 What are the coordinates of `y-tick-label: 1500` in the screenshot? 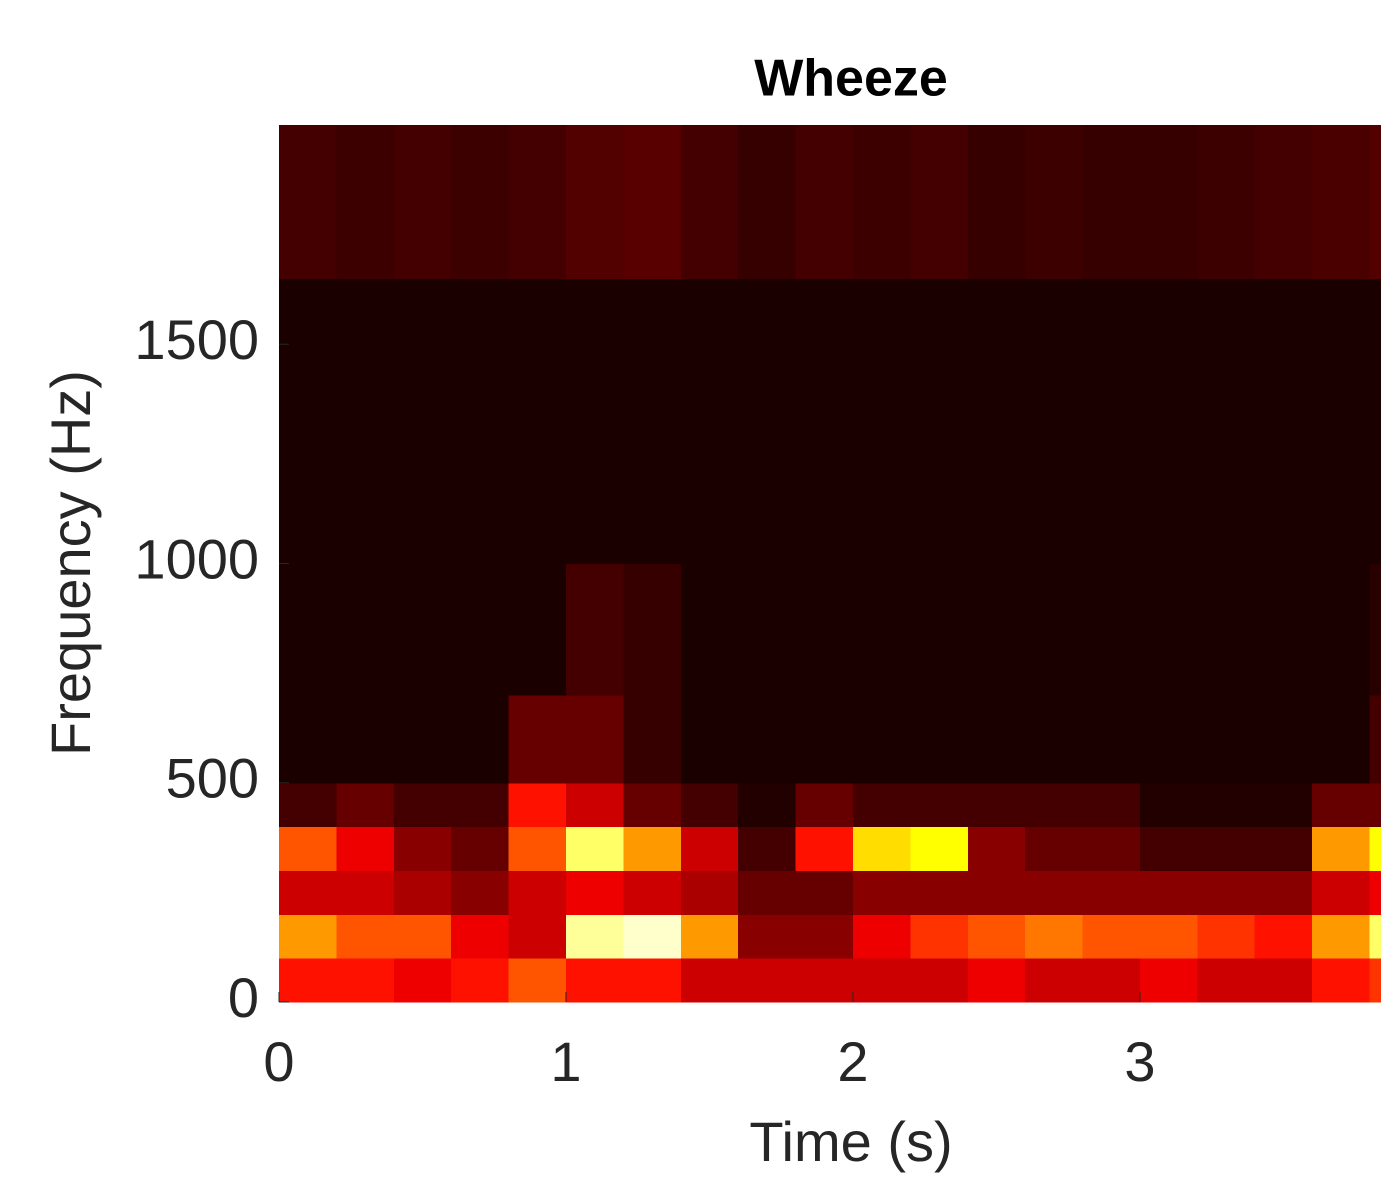 It's located at (196, 339).